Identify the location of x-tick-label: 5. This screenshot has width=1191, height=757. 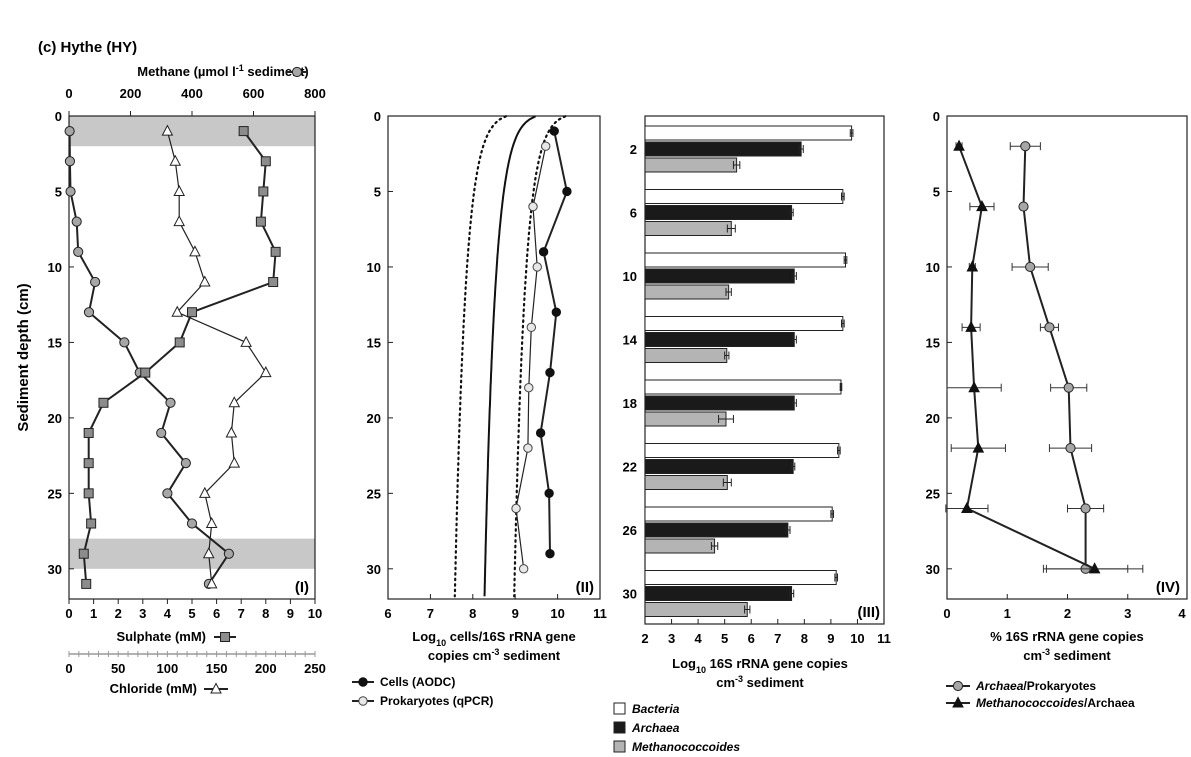
(724, 638).